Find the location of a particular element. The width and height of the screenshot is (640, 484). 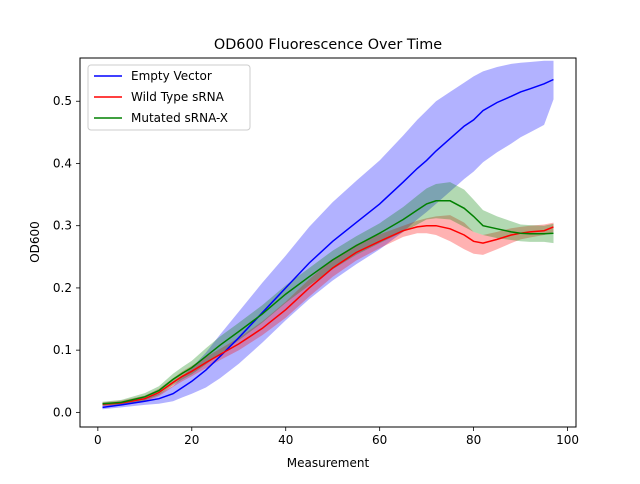

legend-label-empty-vector: Empty Vector is located at coordinates (171, 76).